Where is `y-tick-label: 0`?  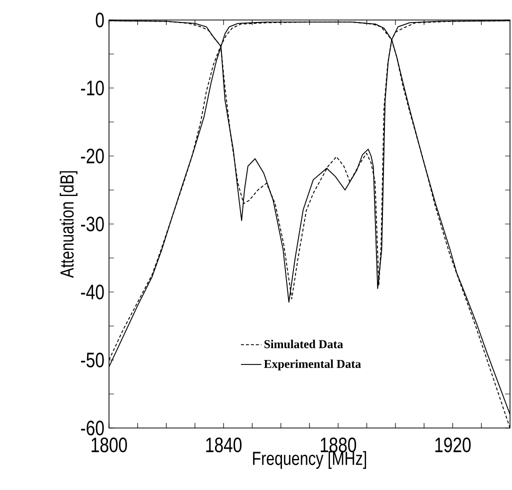 y-tick-label: 0 is located at coordinates (100, 20).